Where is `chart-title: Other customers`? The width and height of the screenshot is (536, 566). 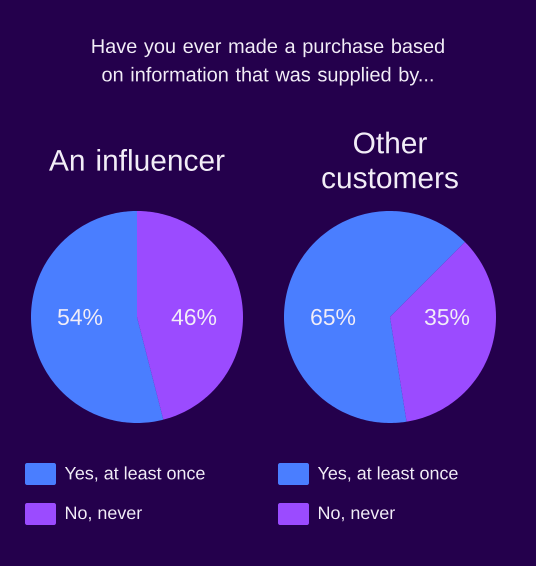
chart-title: Other customers is located at coordinates (390, 160).